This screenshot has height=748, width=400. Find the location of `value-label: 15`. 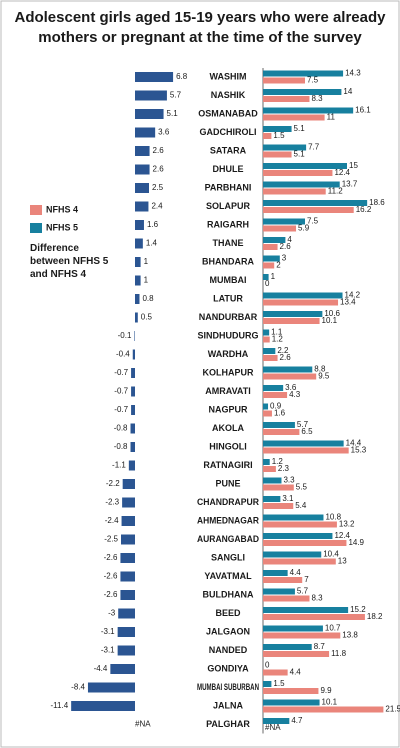

value-label: 15 is located at coordinates (353, 165).